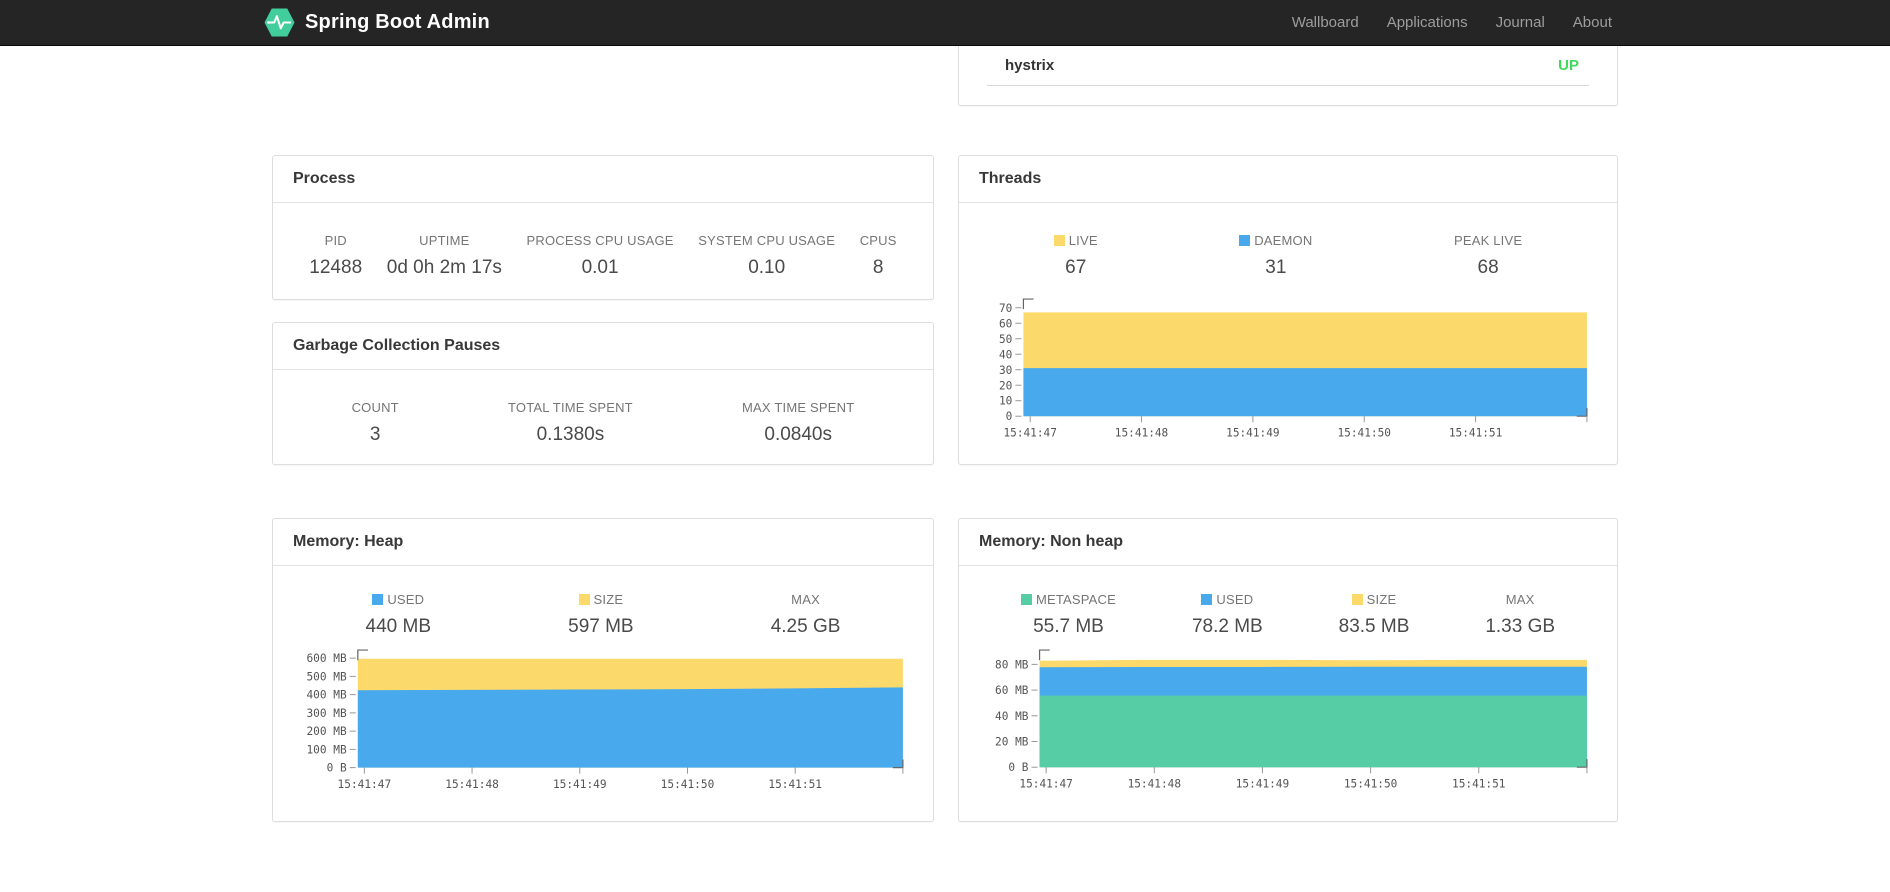 This screenshot has height=892, width=1890. I want to click on application-card-wrap: hystrix UP, so click(1288, 76).